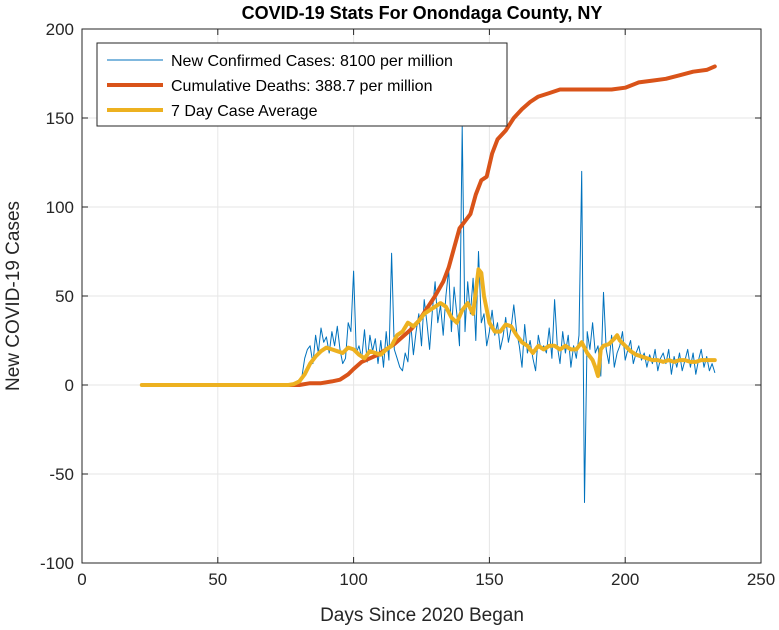 Image resolution: width=779 pixels, height=630 pixels. Describe the element at coordinates (312, 61) in the screenshot. I see `legend-entry-label: New Confirmed Cases: 8100 per million` at that location.